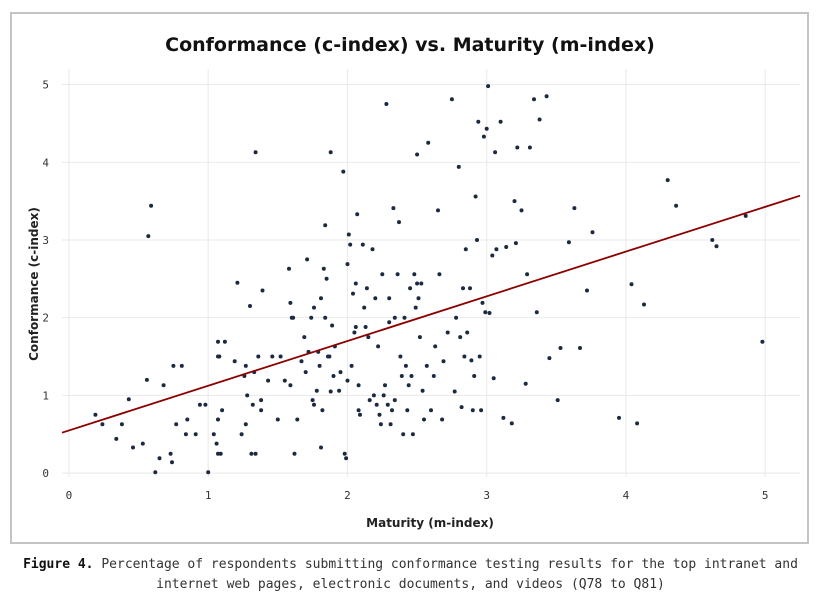 The width and height of the screenshot is (821, 606). Describe the element at coordinates (45, 473) in the screenshot. I see `y-tick-label: 0` at that location.